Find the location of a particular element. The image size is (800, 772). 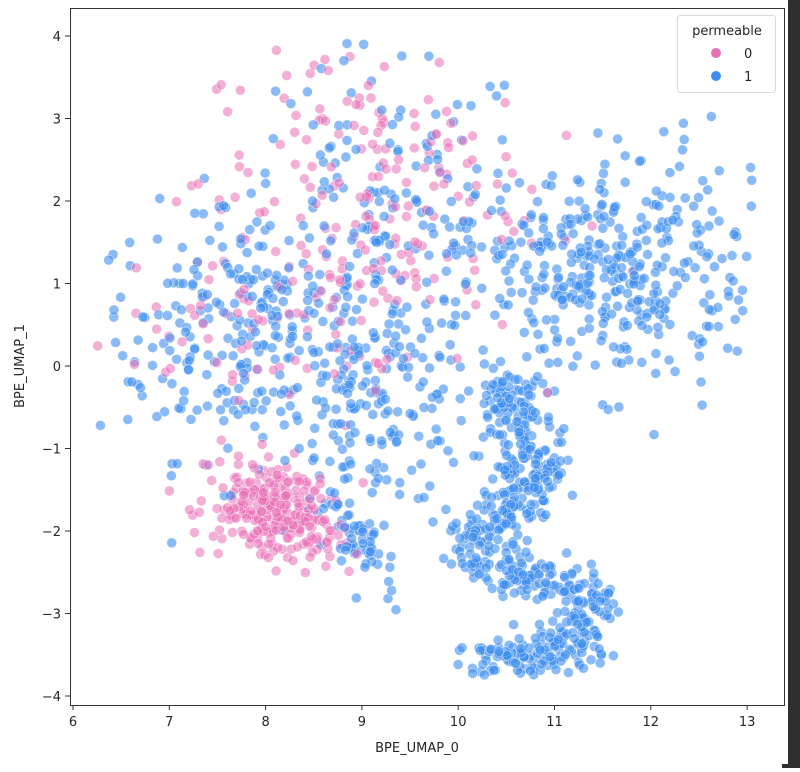

y-tick-label: 1 is located at coordinates (57, 285).